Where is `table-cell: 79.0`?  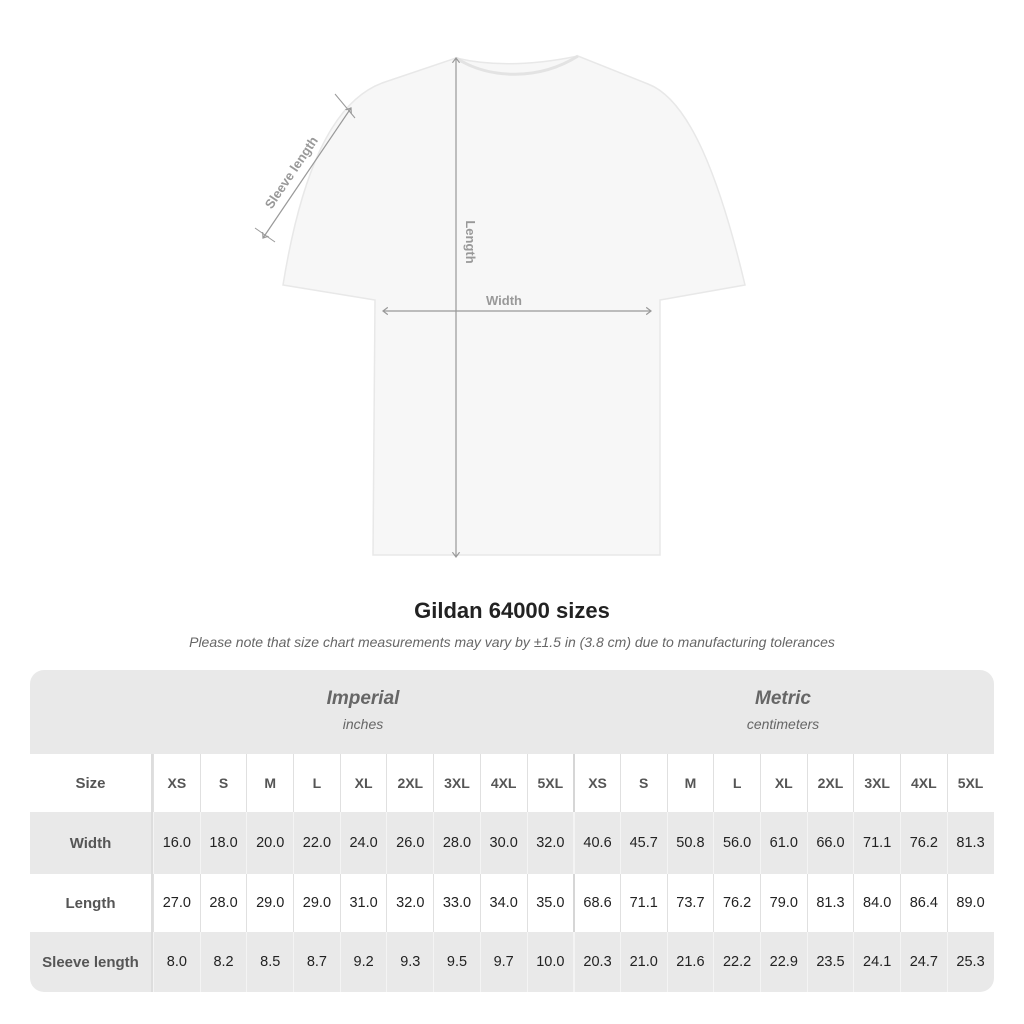 table-cell: 79.0 is located at coordinates (783, 903).